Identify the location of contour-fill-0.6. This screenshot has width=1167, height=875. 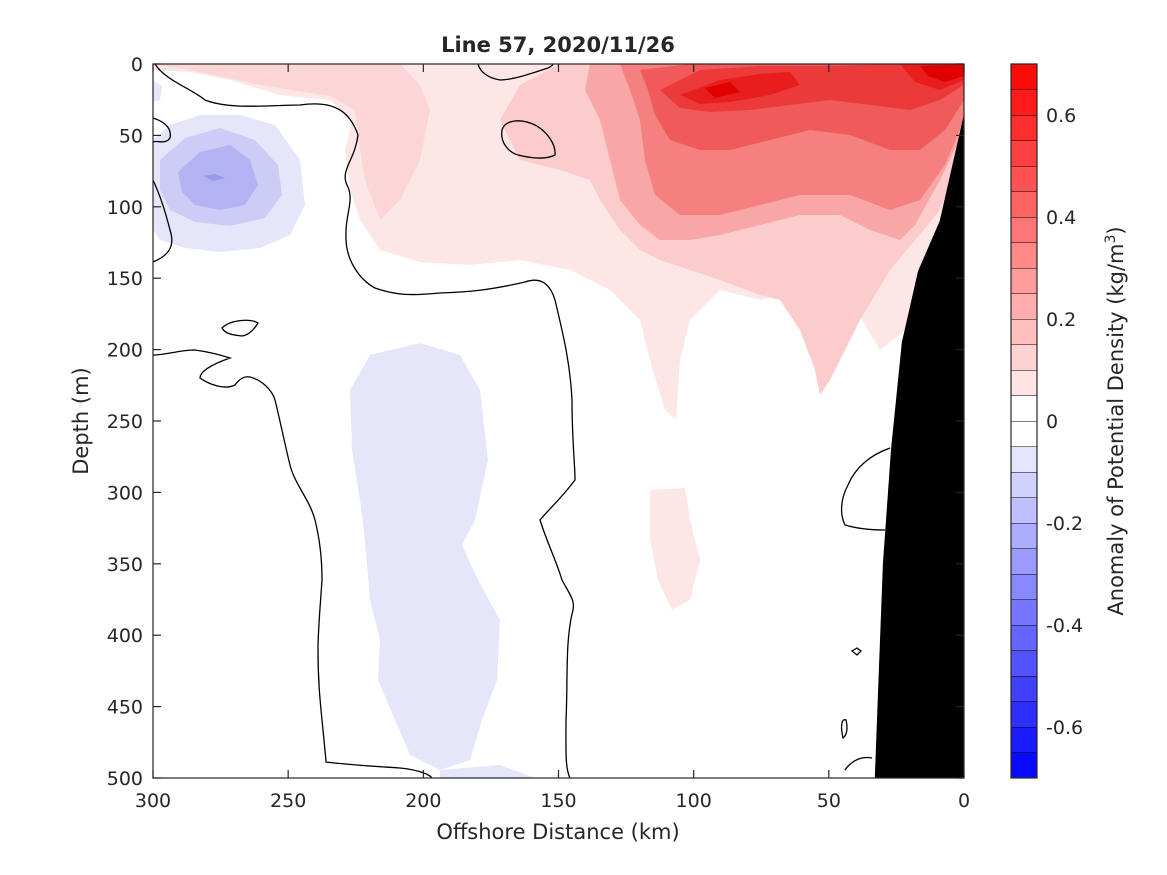
(822, 84).